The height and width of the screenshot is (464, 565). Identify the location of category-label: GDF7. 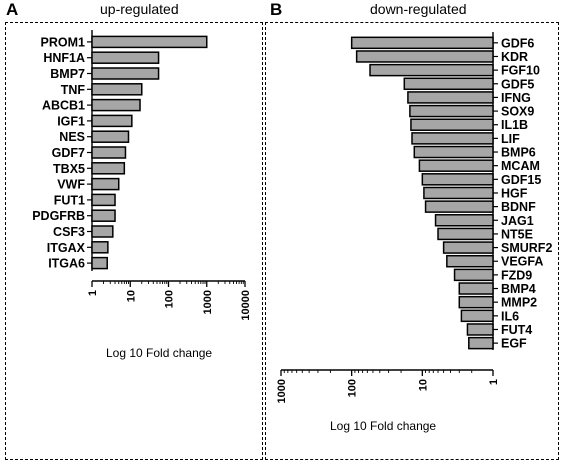
(68, 153).